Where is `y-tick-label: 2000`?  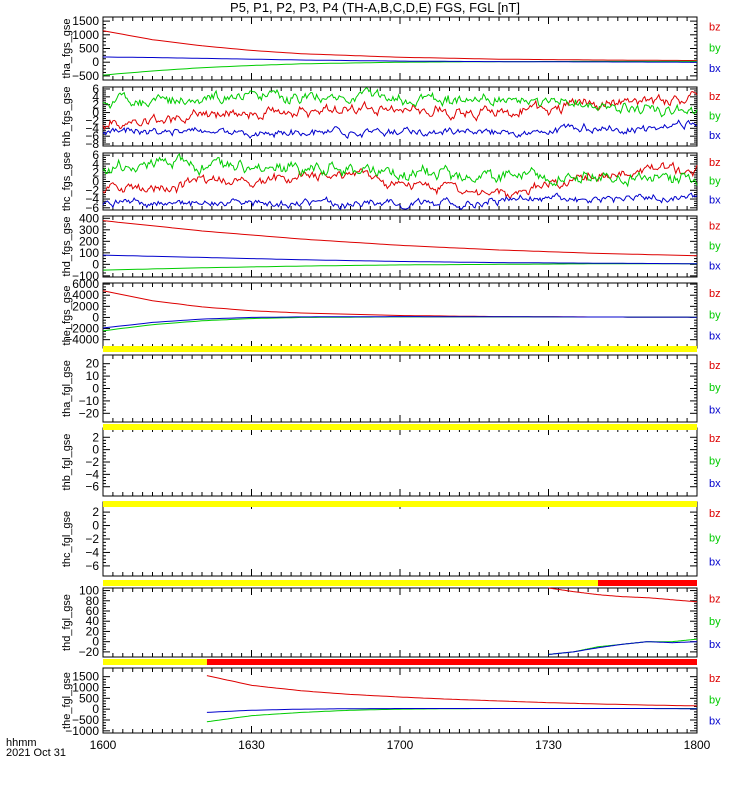
y-tick-label: 2000 is located at coordinates (85, 306).